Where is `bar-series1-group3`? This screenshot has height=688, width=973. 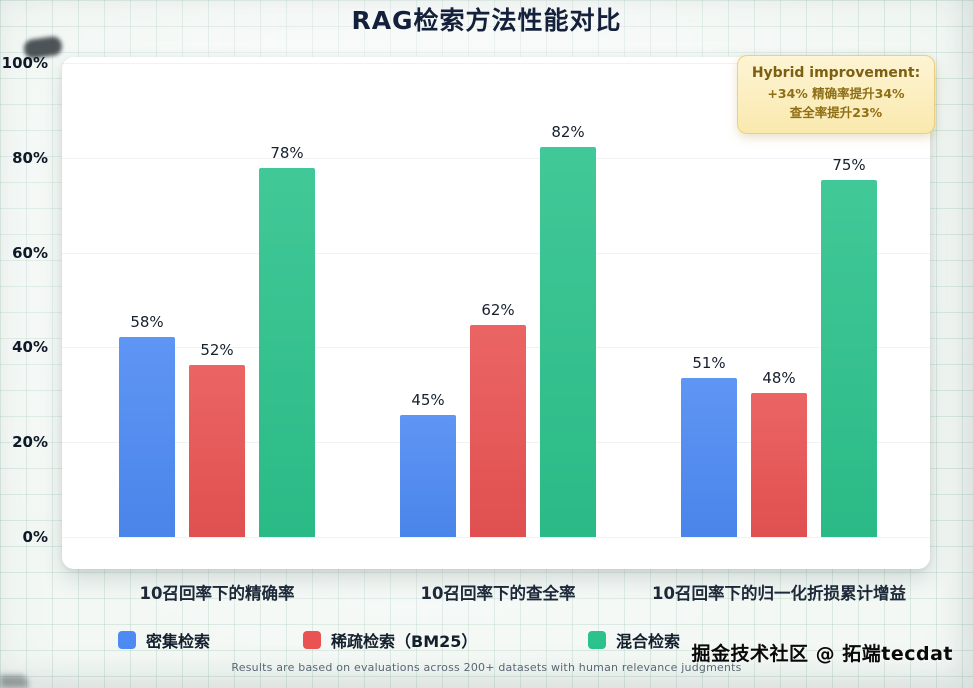
bar-series1-group3 is located at coordinates (709, 457).